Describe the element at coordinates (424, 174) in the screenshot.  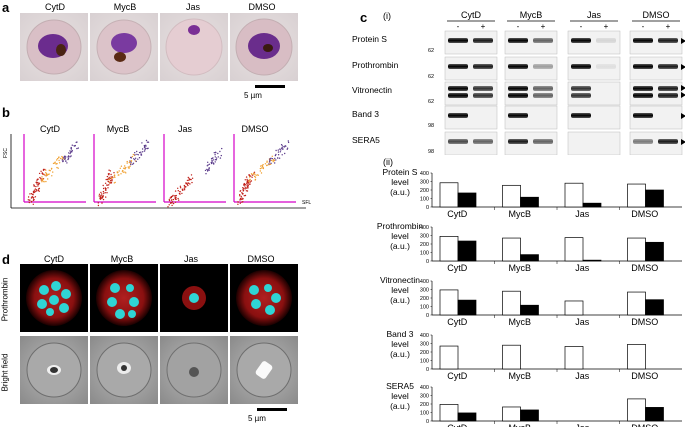
I see `bar-chart-tick-label: 400` at that location.